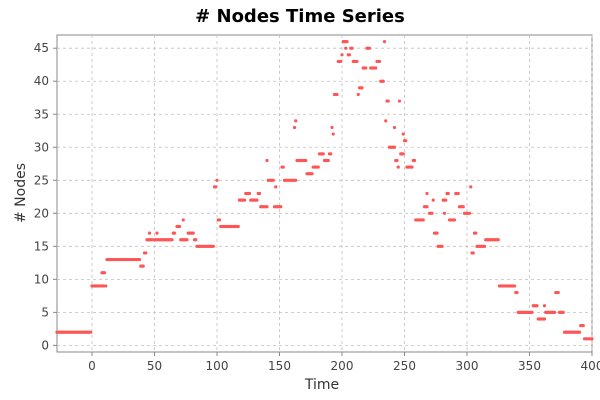  What do you see at coordinates (21, 193) in the screenshot?
I see `y-axis-label: # Nodes` at bounding box center [21, 193].